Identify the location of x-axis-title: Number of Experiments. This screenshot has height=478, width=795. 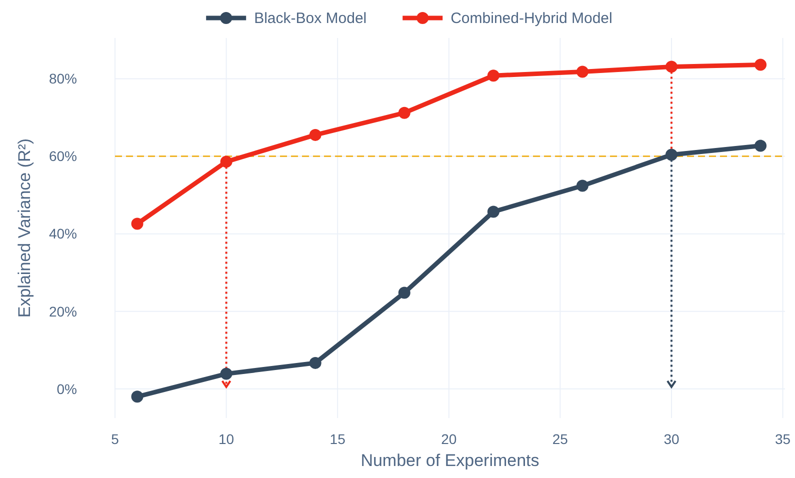
(450, 460).